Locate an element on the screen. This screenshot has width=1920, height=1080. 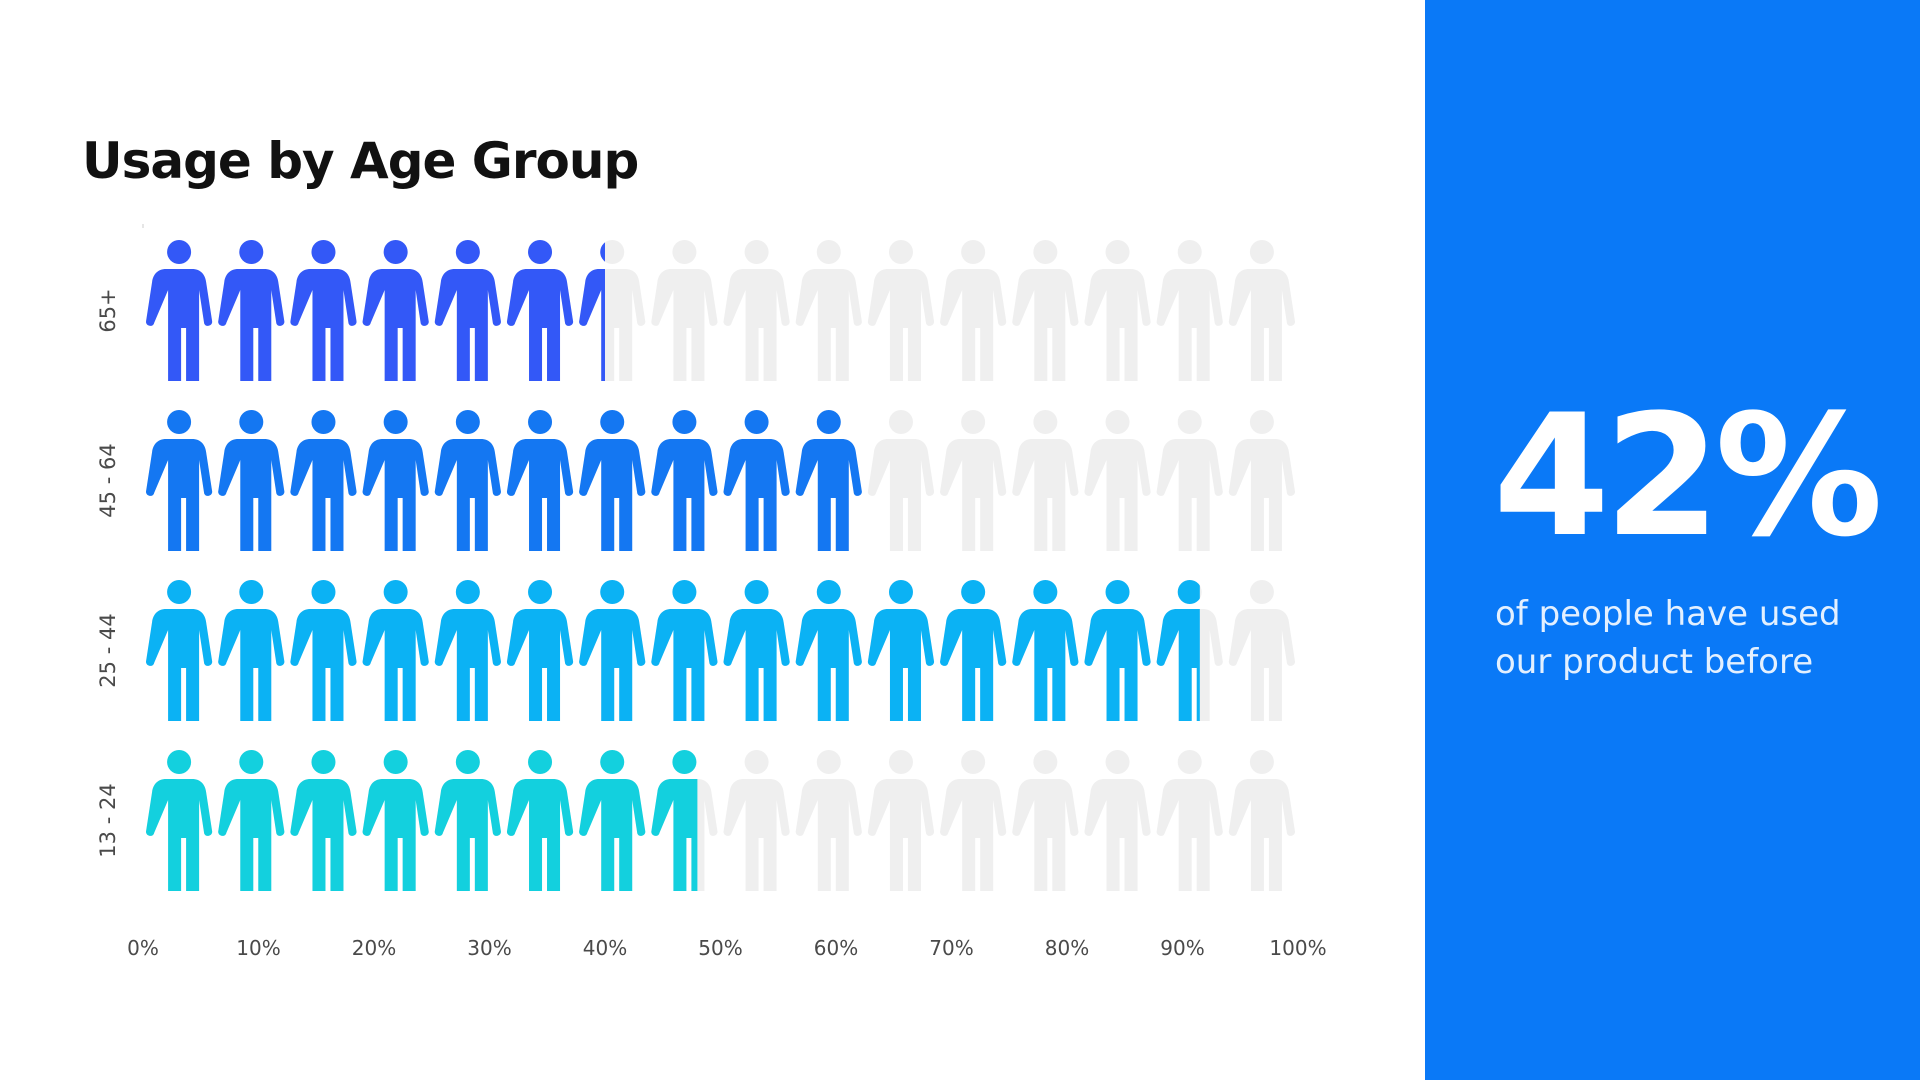
data-row: 65+ is located at coordinates (695, 310).